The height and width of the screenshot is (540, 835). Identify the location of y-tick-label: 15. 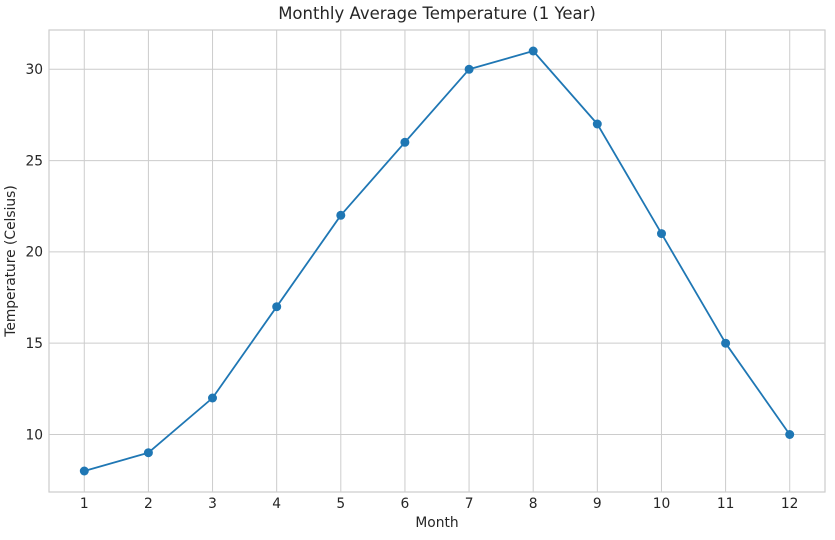
(34, 344).